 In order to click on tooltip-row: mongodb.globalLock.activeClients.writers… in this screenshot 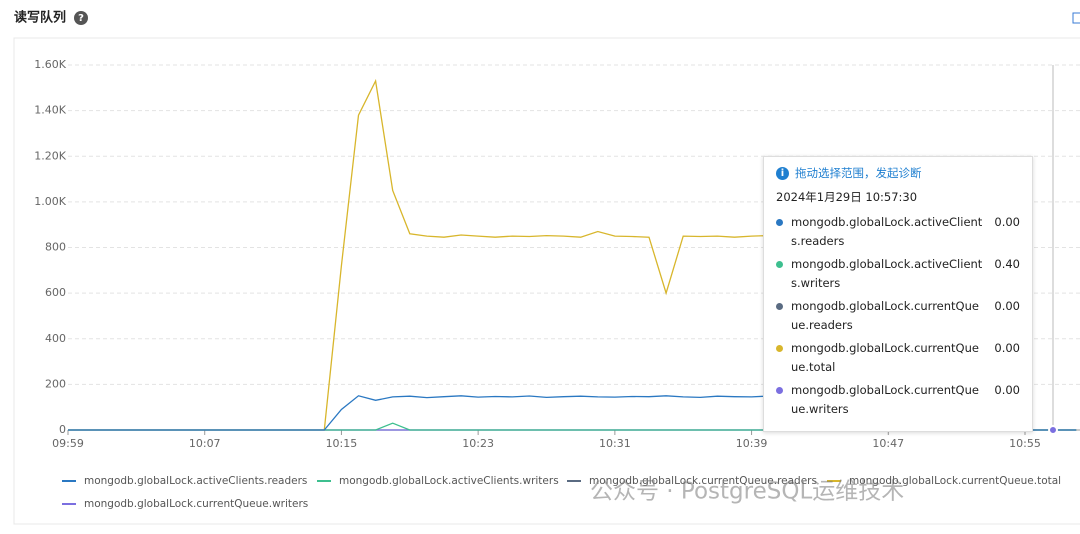, I will do `click(898, 274)`.